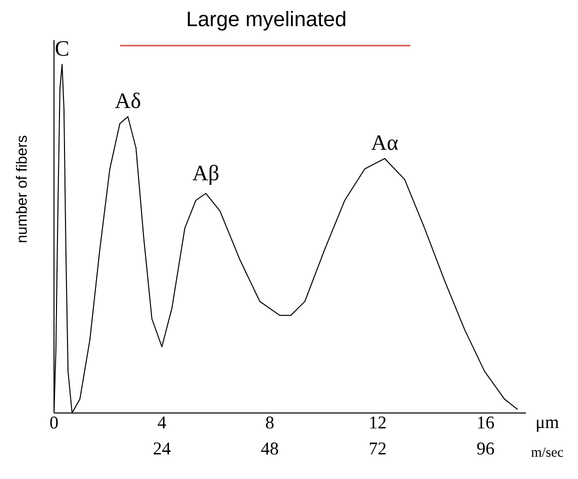 This screenshot has width=578, height=479. Describe the element at coordinates (54, 422) in the screenshot. I see `x-tick-label: 0` at that location.